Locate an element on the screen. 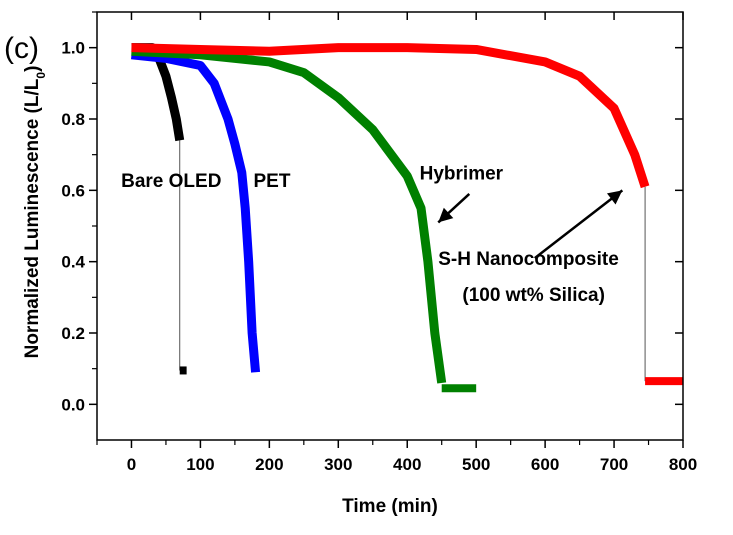 This screenshot has height=535, width=733. annotation-label: Hybrimer is located at coordinates (462, 174).